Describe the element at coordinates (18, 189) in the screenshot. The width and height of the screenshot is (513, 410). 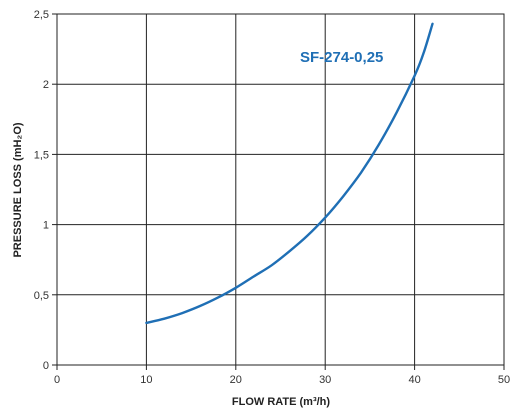
I see `y-axis-label: PRESSURE LOSS (mH₂O)` at that location.